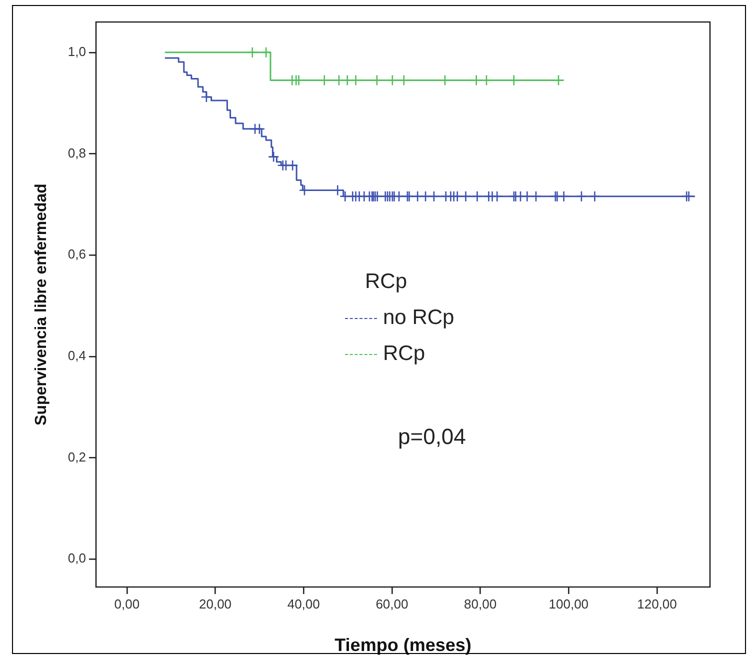 The width and height of the screenshot is (751, 659). What do you see at coordinates (127, 604) in the screenshot?
I see `x-tick-label: 0,00` at bounding box center [127, 604].